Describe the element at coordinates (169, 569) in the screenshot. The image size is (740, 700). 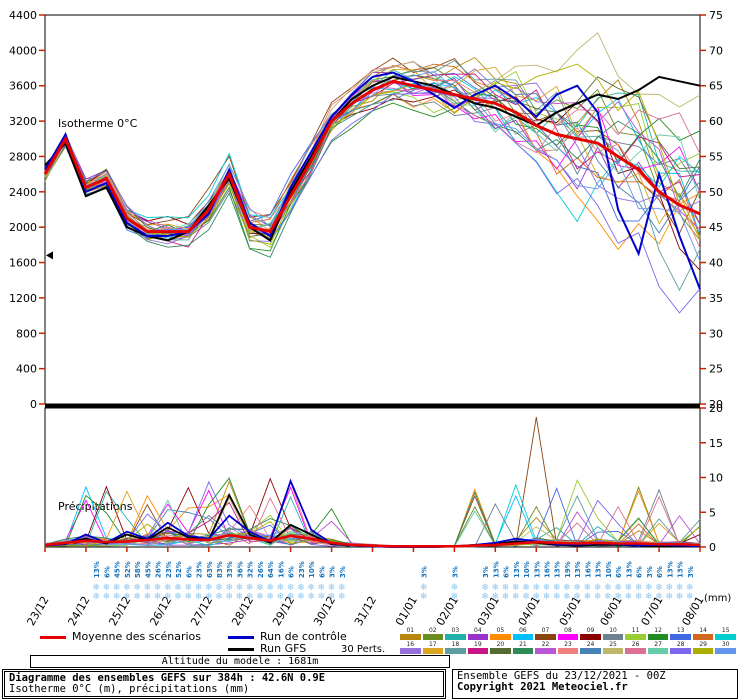
I see `snow-probability-label: 23%` at that location.